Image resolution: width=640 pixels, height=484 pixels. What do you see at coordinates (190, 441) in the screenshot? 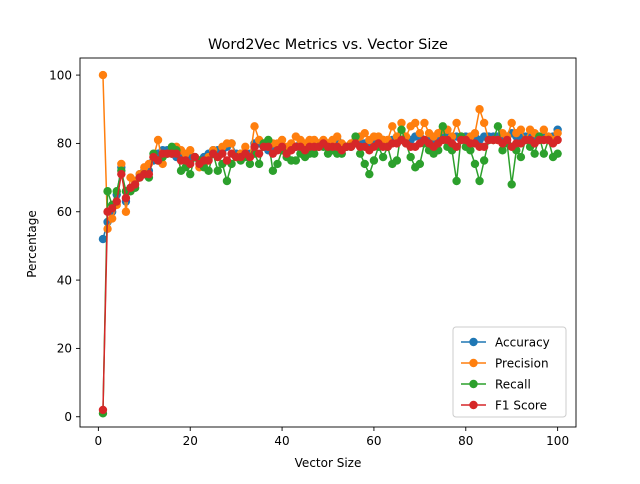
I see `x-tick-label: 20` at bounding box center [190, 441].